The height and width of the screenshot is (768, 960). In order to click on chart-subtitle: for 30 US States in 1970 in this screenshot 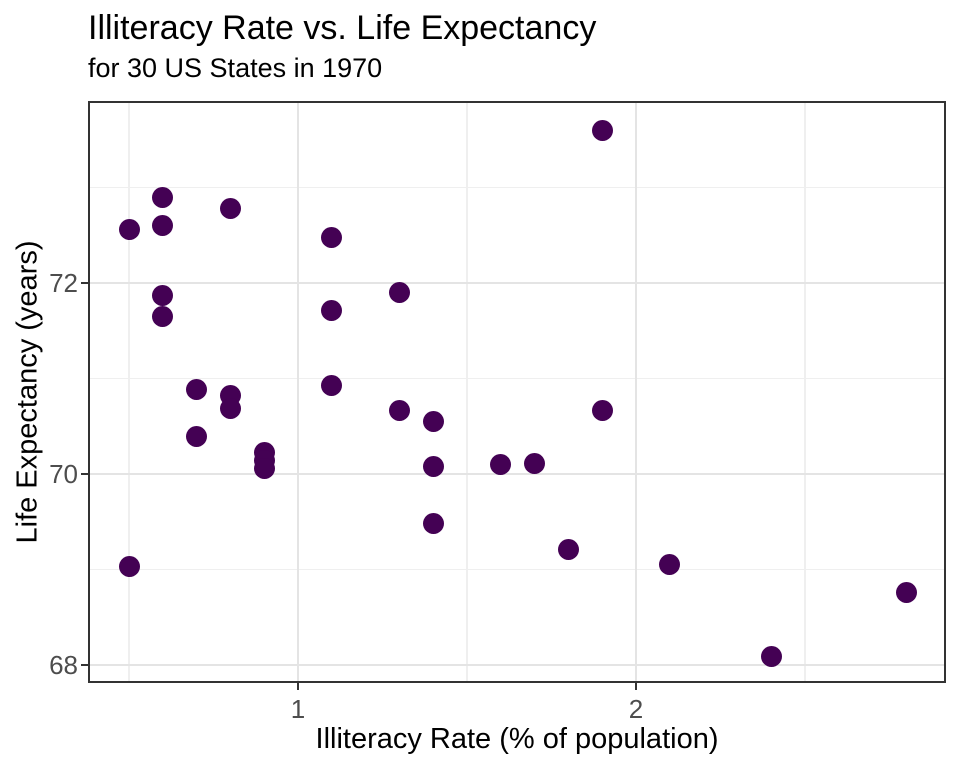, I will do `click(235, 68)`.